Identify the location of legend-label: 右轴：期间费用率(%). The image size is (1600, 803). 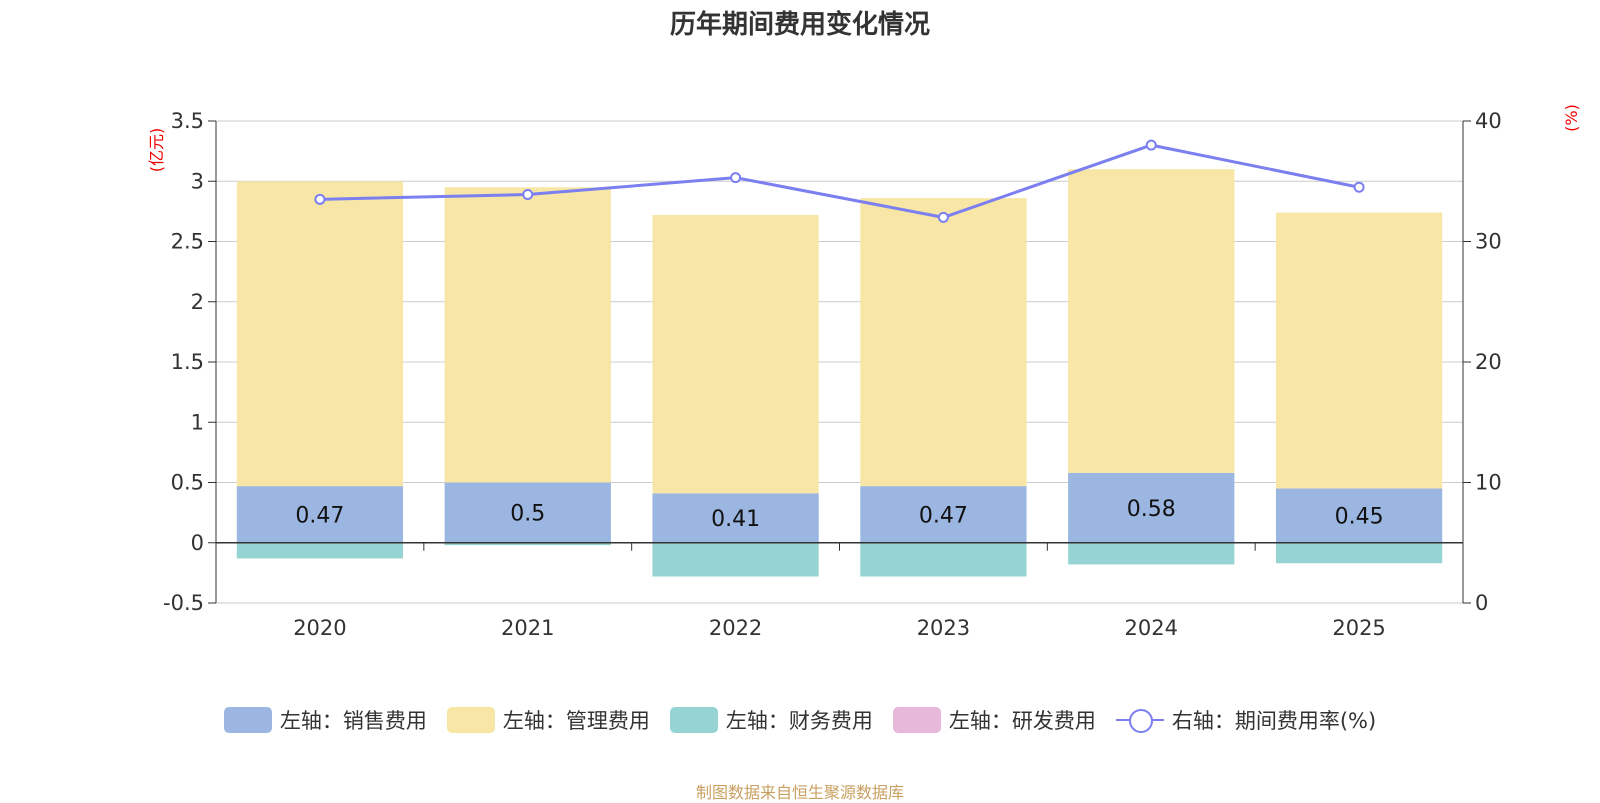
(1274, 721).